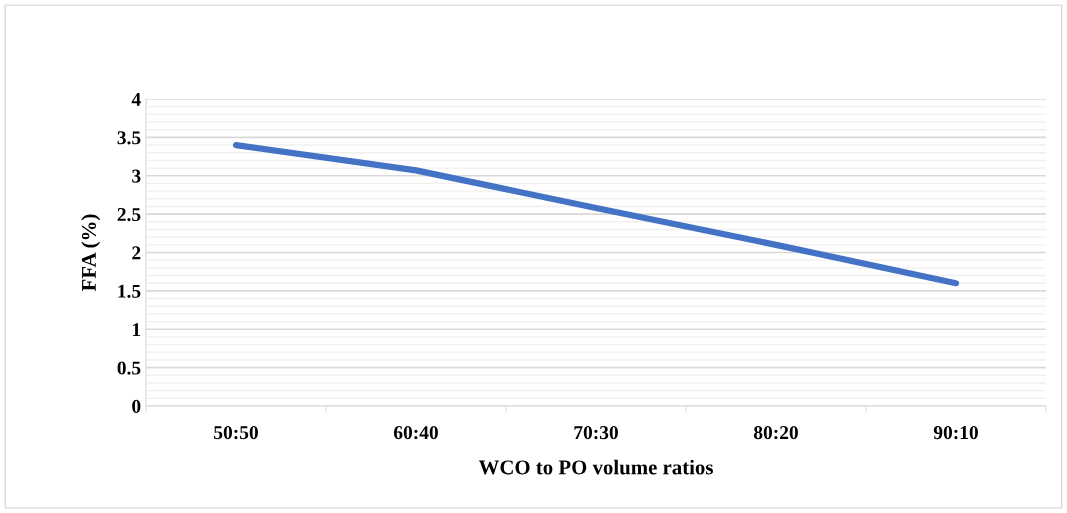 The image size is (1067, 513). Describe the element at coordinates (595, 467) in the screenshot. I see `x-axis-title: WCO to PO volume ratios` at that location.